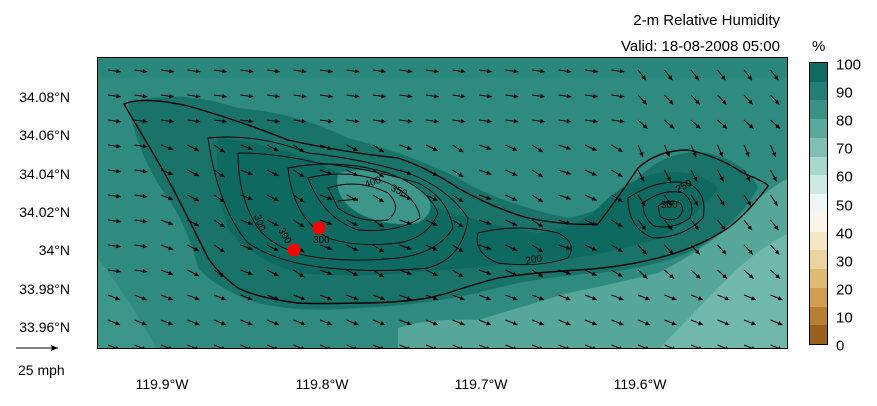  Describe the element at coordinates (844, 262) in the screenshot. I see `colorbar-tick-label: 30` at that location.